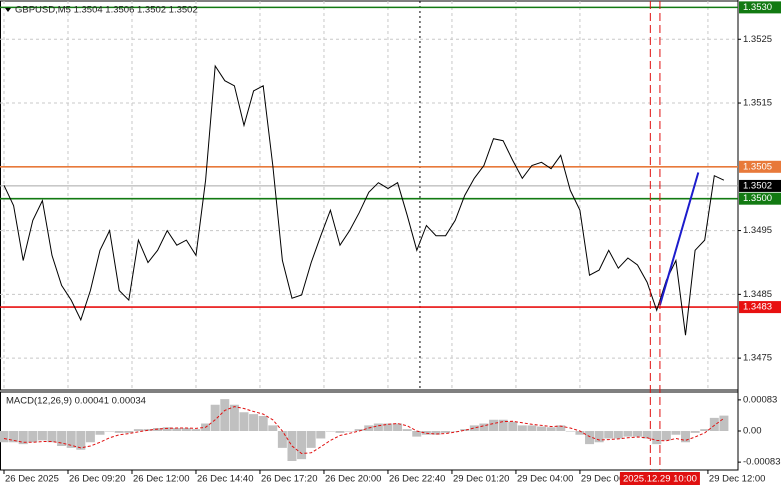 This screenshot has width=781, height=489. What do you see at coordinates (106, 10) in the screenshot?
I see `chart-title: GBPUSD,M5 1.3504 1.3506 1.3502 1.3502` at bounding box center [106, 10].